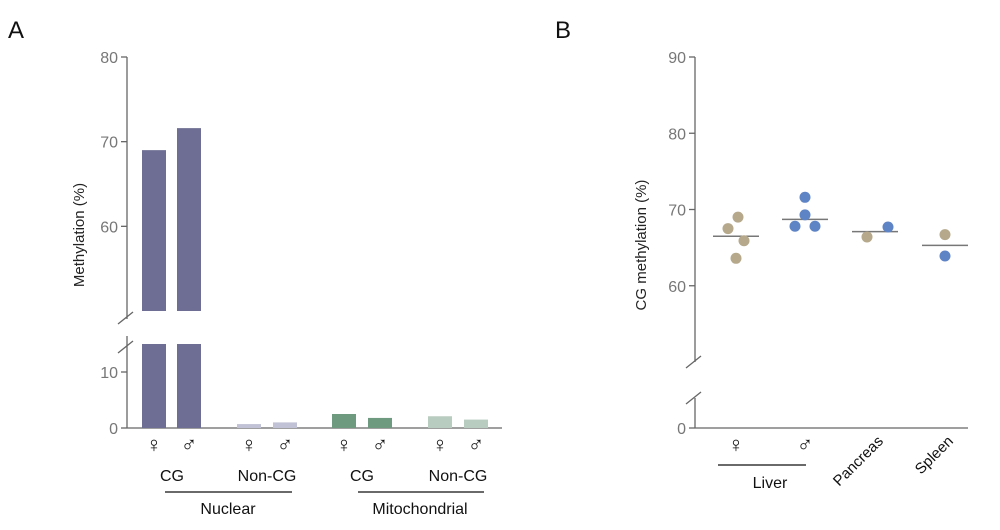 The image size is (1000, 530). Describe the element at coordinates (16, 30) in the screenshot. I see `panel-a-label: A` at that location.